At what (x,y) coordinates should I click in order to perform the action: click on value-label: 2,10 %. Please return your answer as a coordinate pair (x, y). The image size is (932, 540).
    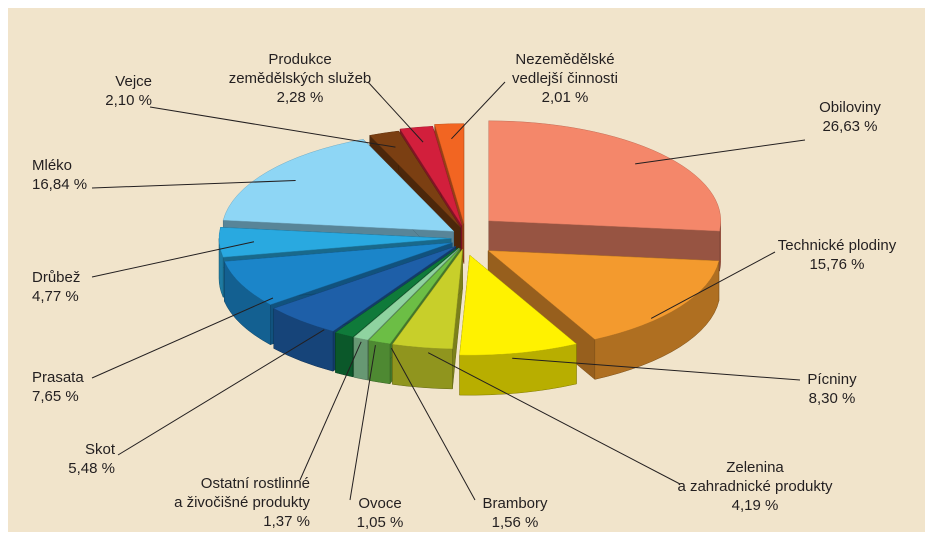
    Looking at the image, I should click on (128, 100).